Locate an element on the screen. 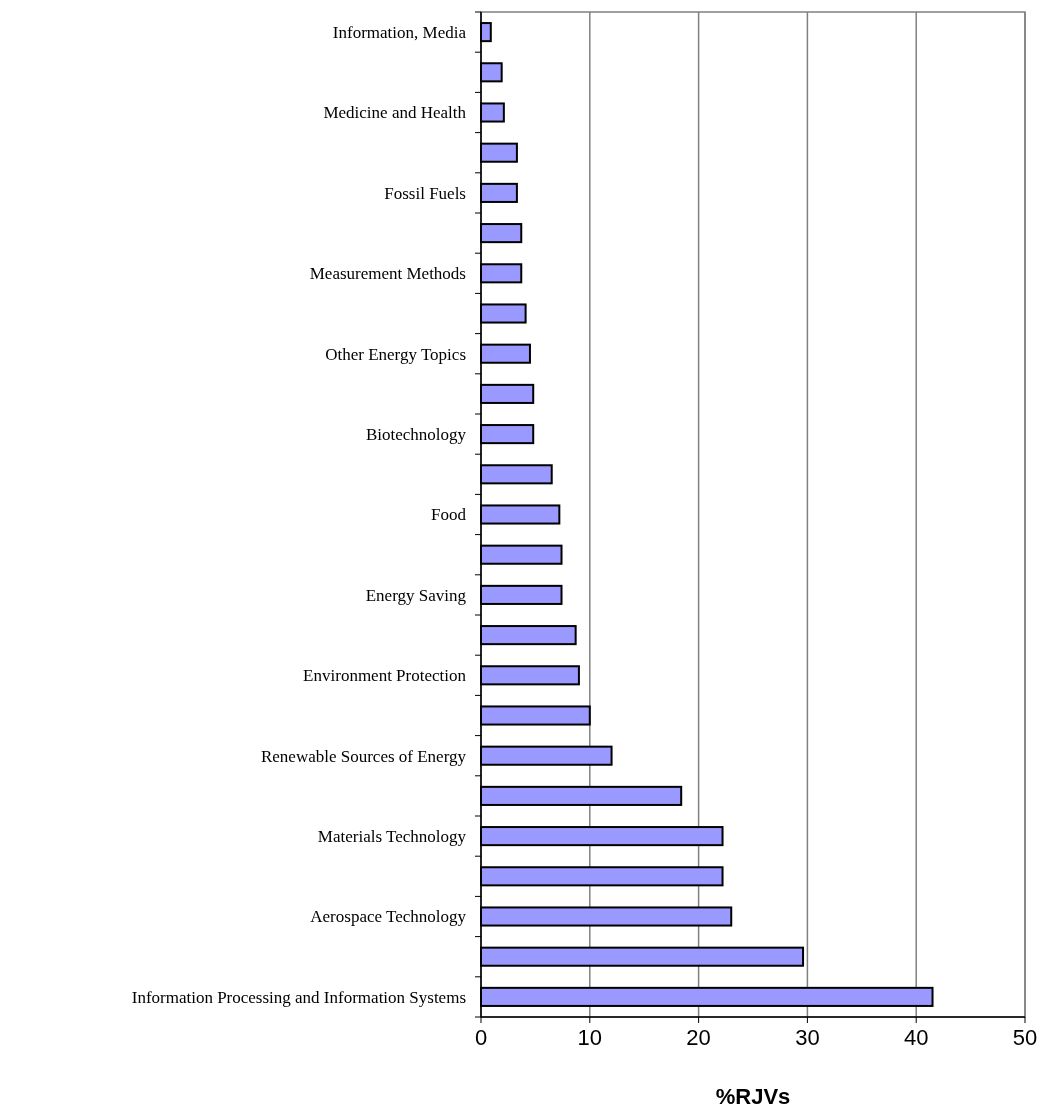 This screenshot has width=1046, height=1117. y-tick-label: Information, Media is located at coordinates (399, 33).